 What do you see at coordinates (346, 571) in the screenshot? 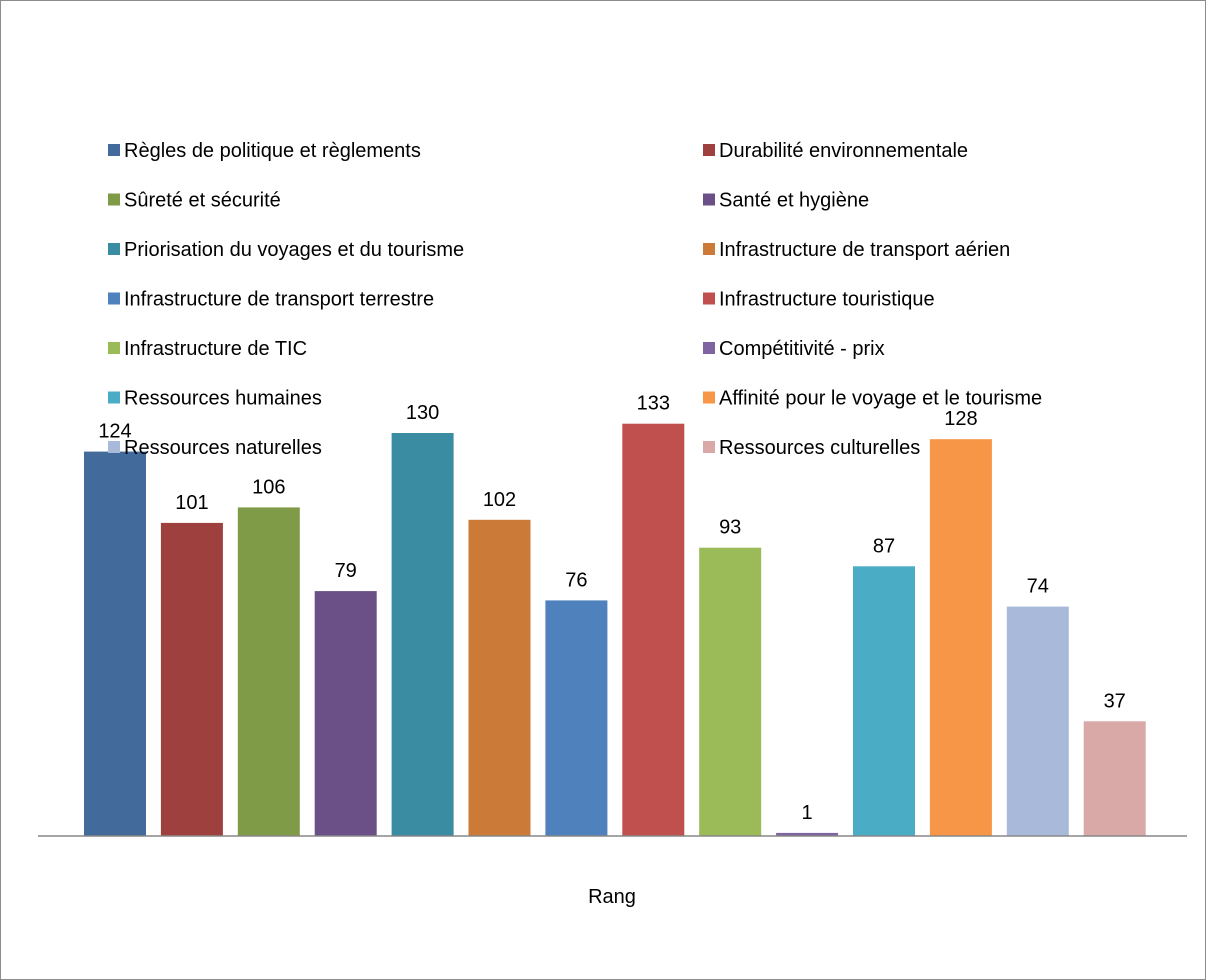
I see `bar-value-label-4: 79` at bounding box center [346, 571].